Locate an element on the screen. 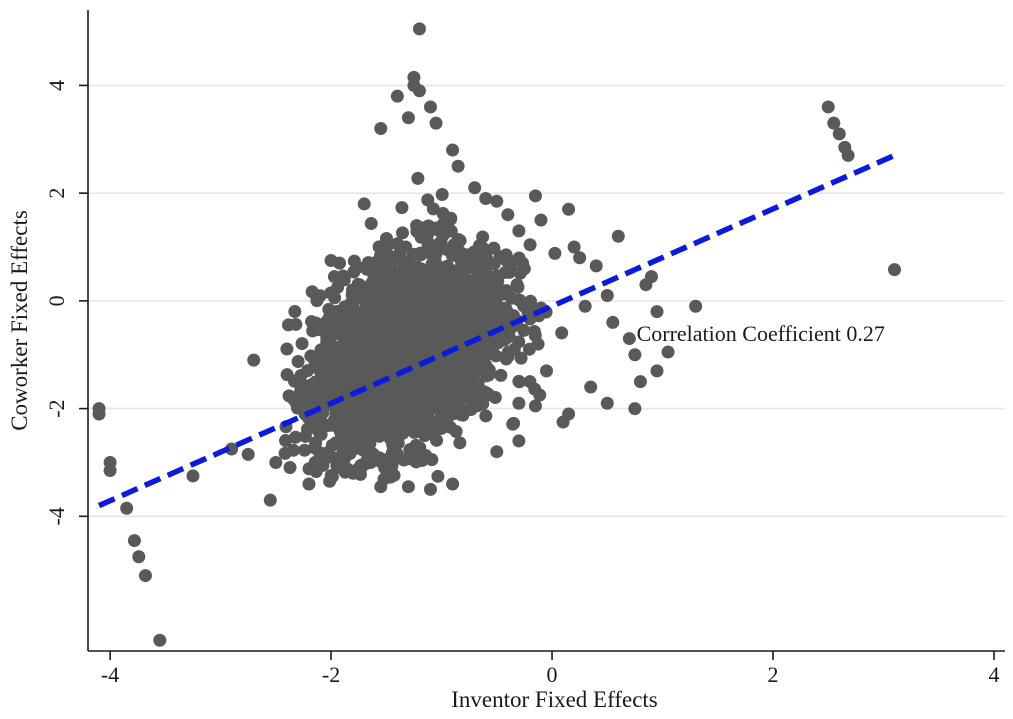 The image size is (1013, 719). y-tick-label-0: -4 is located at coordinates (56, 516).